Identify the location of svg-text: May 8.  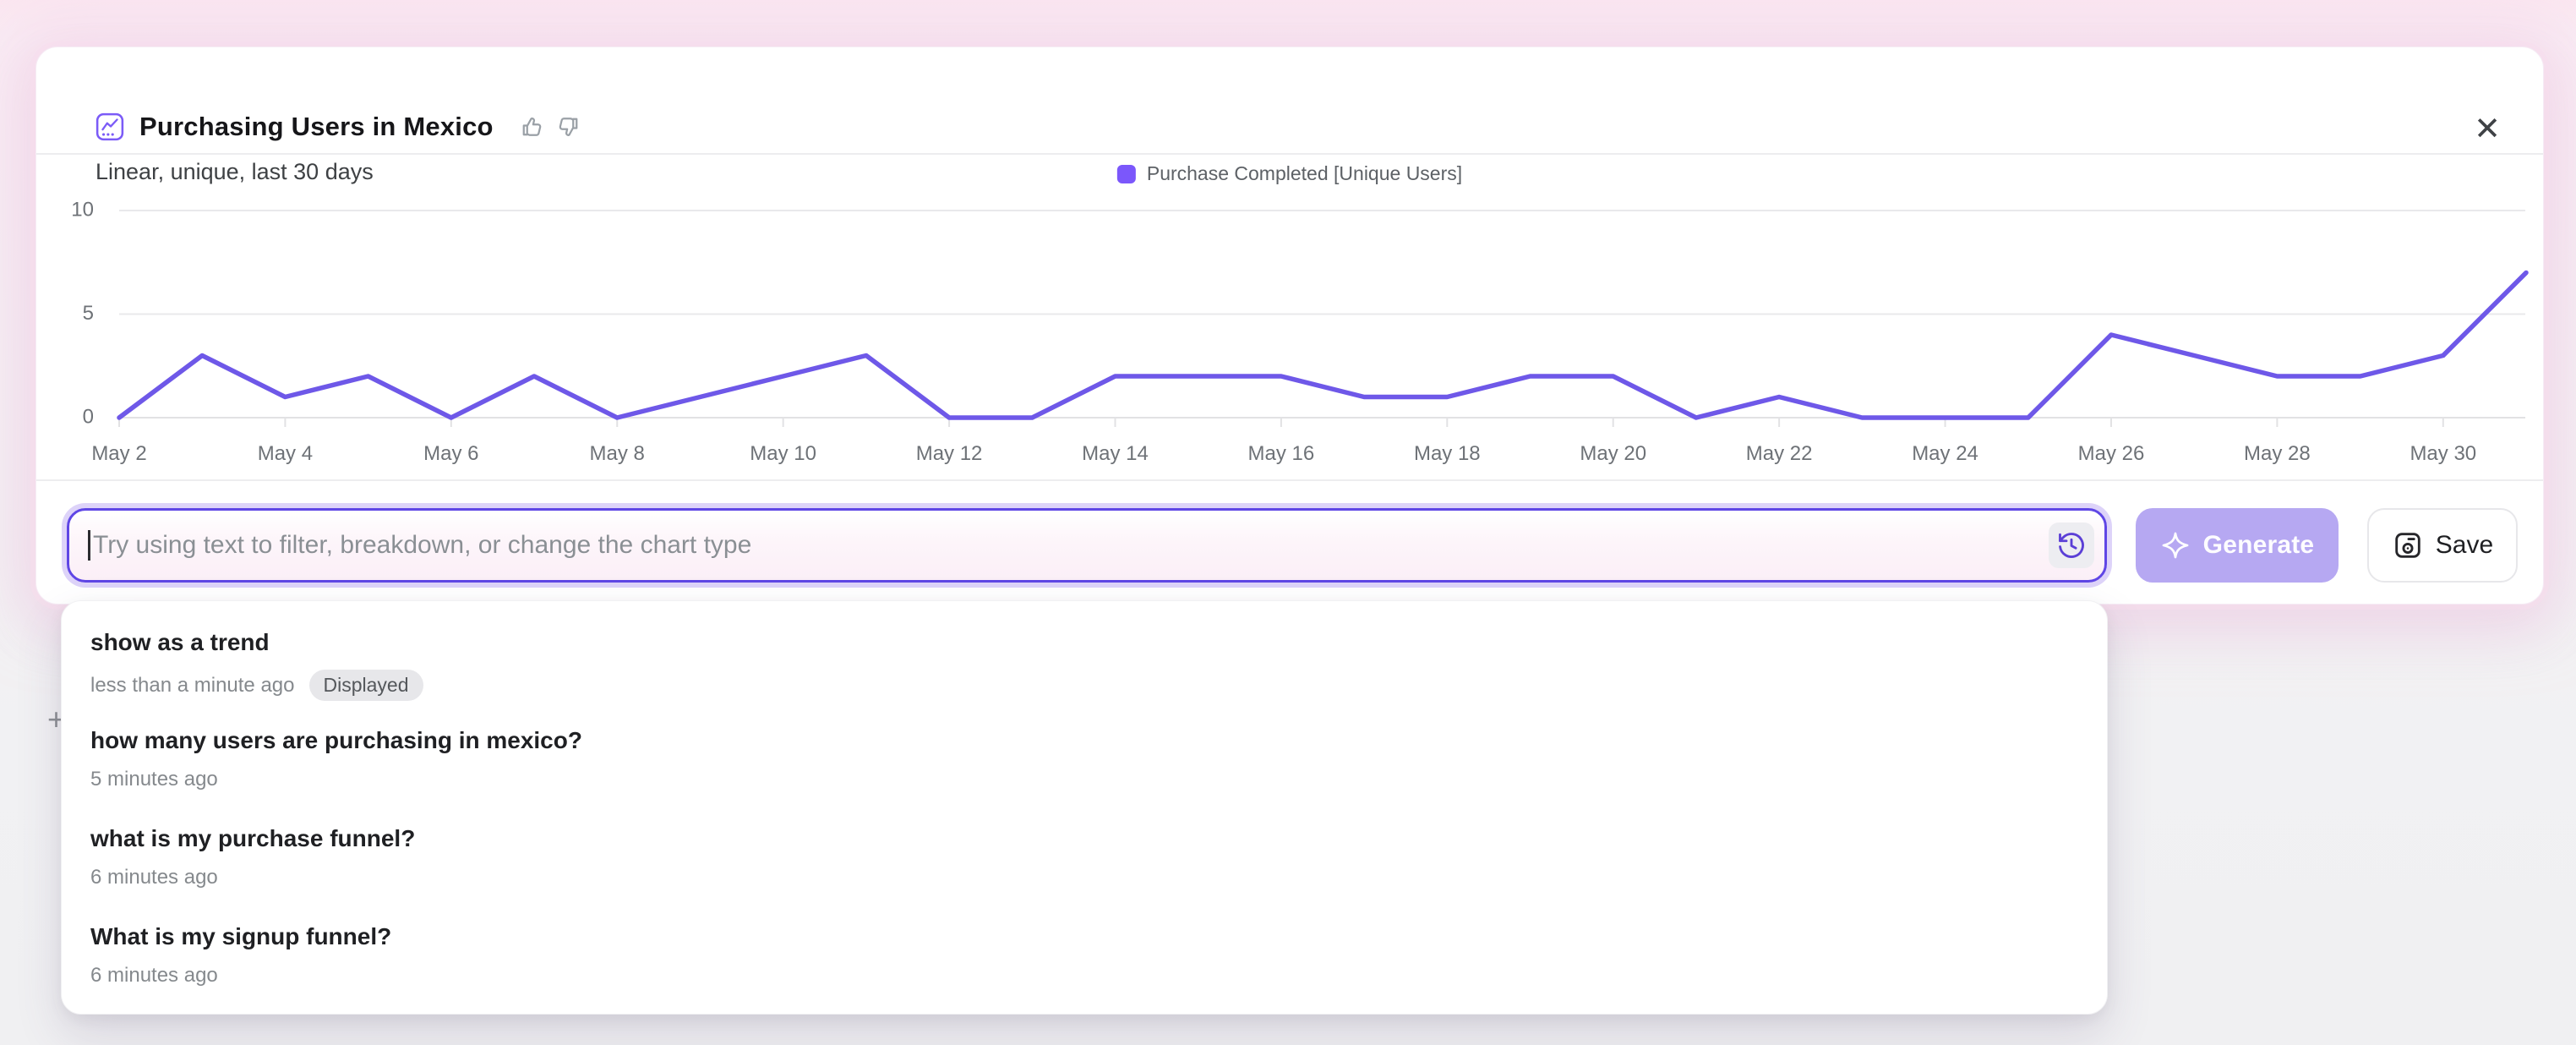
(617, 453).